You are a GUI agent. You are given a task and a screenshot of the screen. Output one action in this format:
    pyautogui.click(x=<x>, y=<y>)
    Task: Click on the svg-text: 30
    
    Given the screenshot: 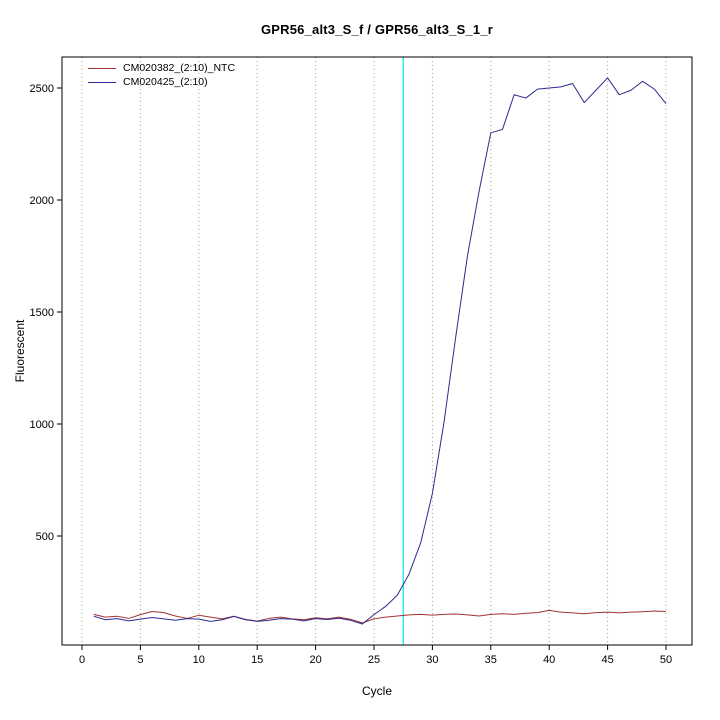 What is the action you would take?
    pyautogui.click(x=432, y=660)
    